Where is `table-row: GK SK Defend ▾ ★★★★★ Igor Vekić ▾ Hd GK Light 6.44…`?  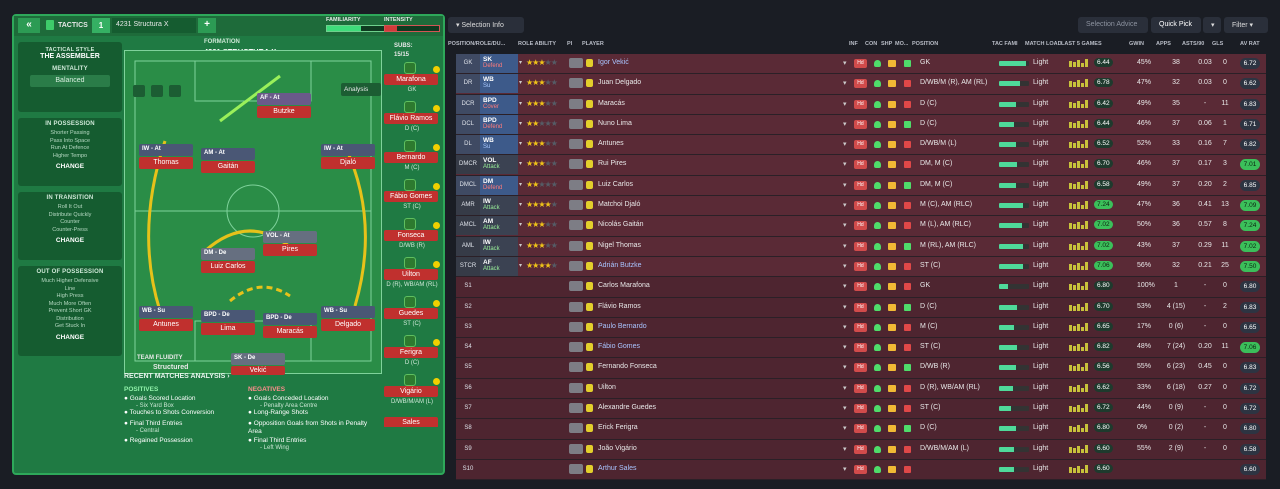
table-row: GK SK Defend ▾ ★★★★★ Igor Vekić ▾ Hd GK Light 6.44… is located at coordinates (861, 64).